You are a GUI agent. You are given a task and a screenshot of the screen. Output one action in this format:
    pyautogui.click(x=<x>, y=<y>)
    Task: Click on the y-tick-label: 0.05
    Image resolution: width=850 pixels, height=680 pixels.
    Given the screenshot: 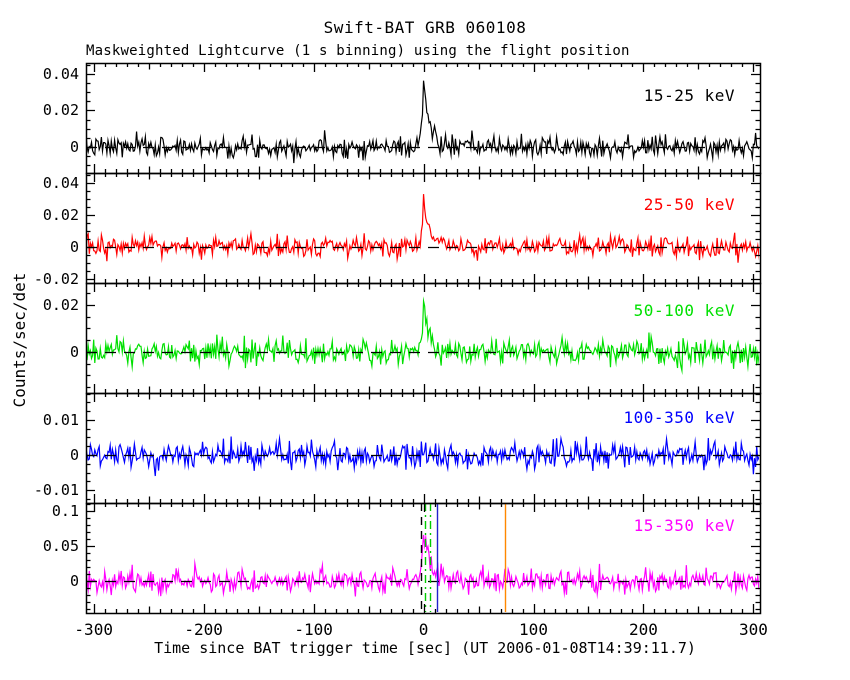 What is the action you would take?
    pyautogui.click(x=60, y=546)
    